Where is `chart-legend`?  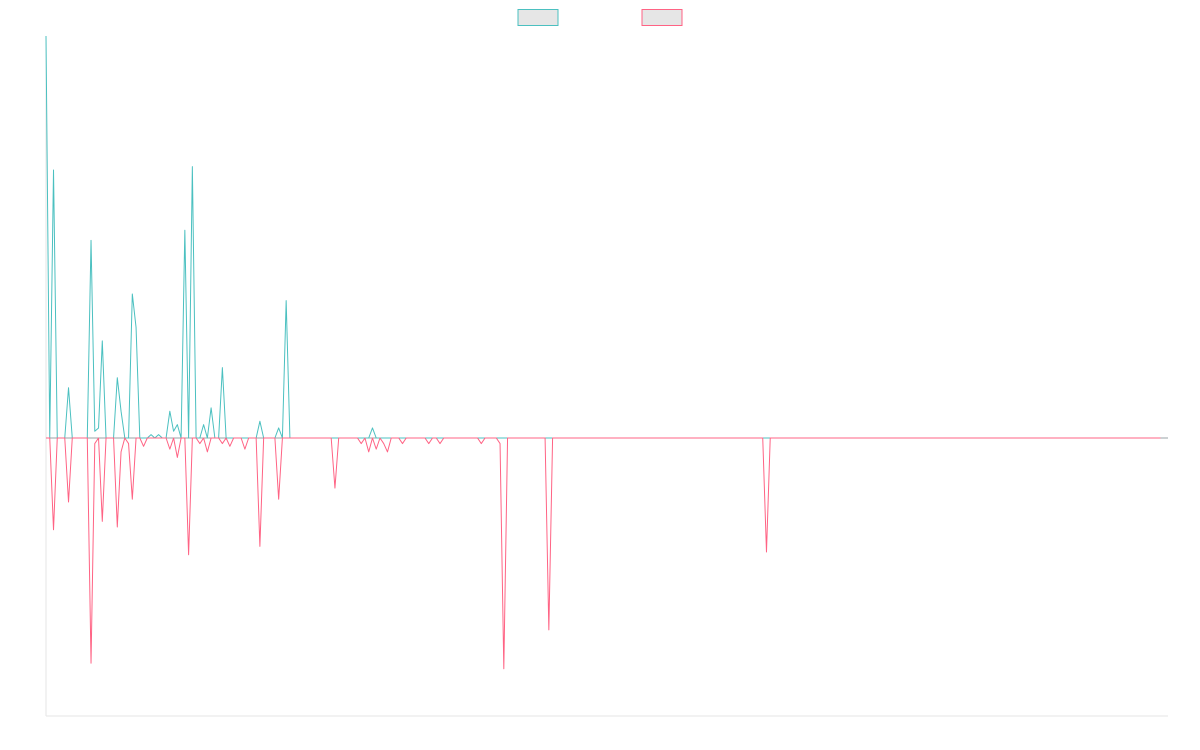 chart-legend is located at coordinates (600, 17).